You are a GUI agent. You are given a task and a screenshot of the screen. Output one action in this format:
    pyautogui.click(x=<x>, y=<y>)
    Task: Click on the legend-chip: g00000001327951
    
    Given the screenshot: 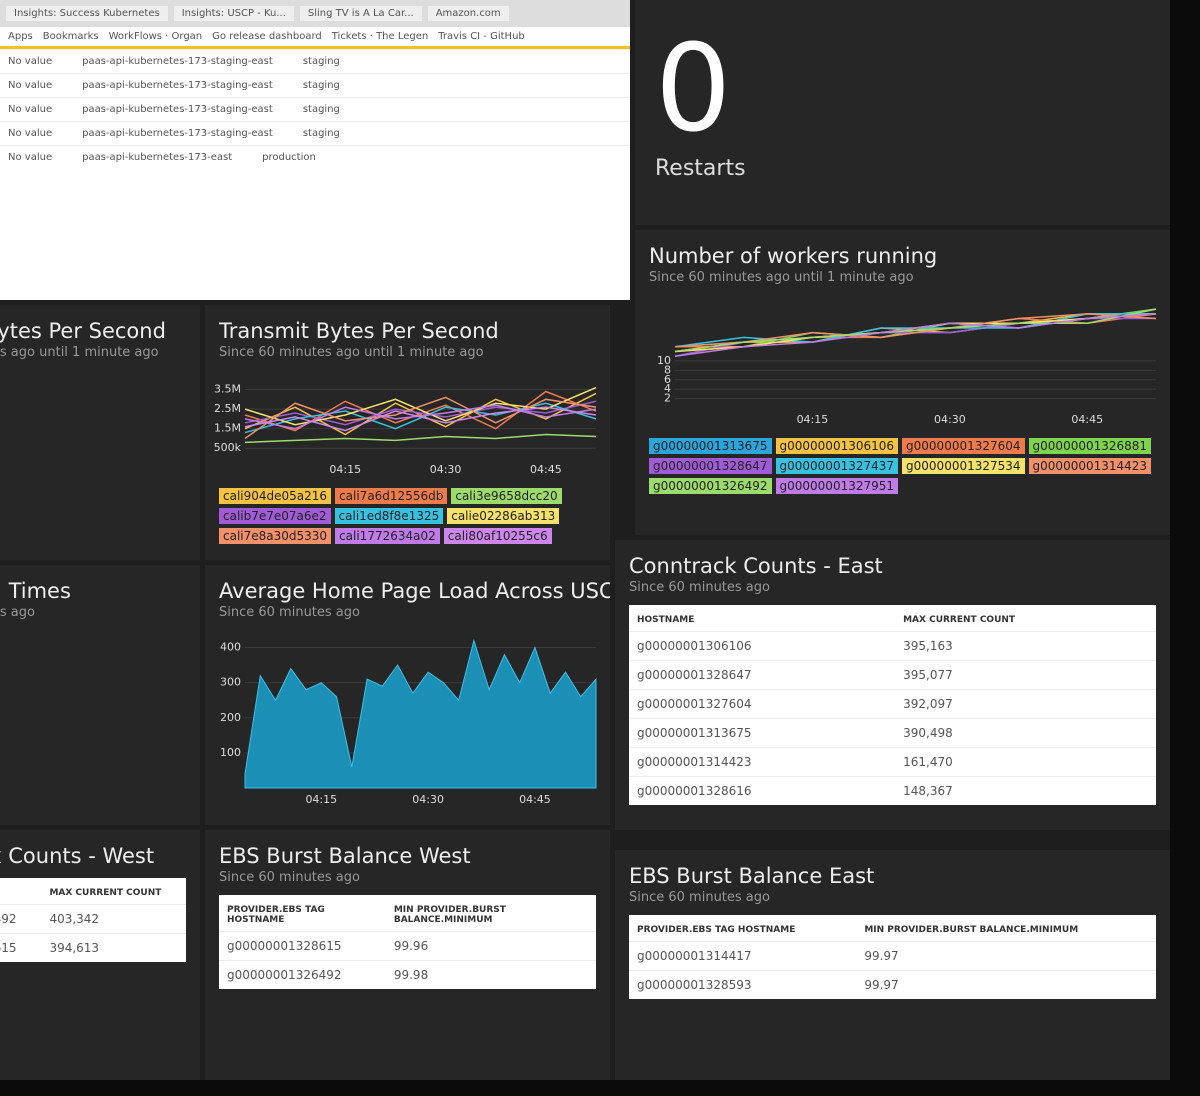 What is the action you would take?
    pyautogui.click(x=837, y=486)
    